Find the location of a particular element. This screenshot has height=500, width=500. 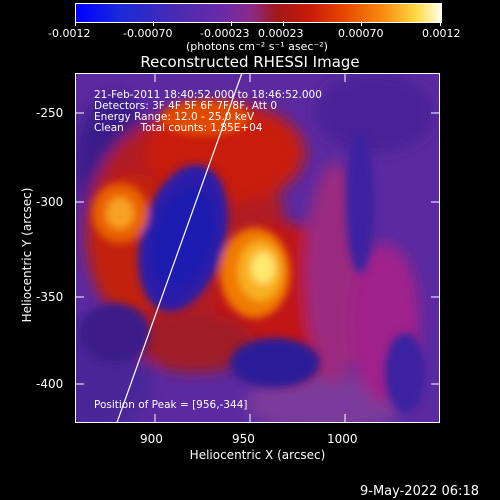

colorbar-tick-label: 0.0012 is located at coordinates (441, 33).